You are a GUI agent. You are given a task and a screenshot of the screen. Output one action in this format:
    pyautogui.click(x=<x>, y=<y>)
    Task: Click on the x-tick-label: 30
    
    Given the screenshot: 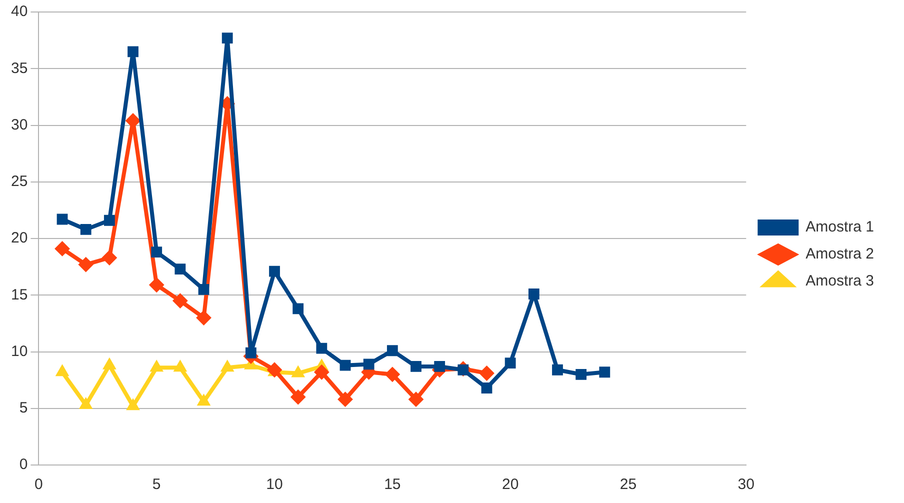 What is the action you would take?
    pyautogui.click(x=746, y=485)
    